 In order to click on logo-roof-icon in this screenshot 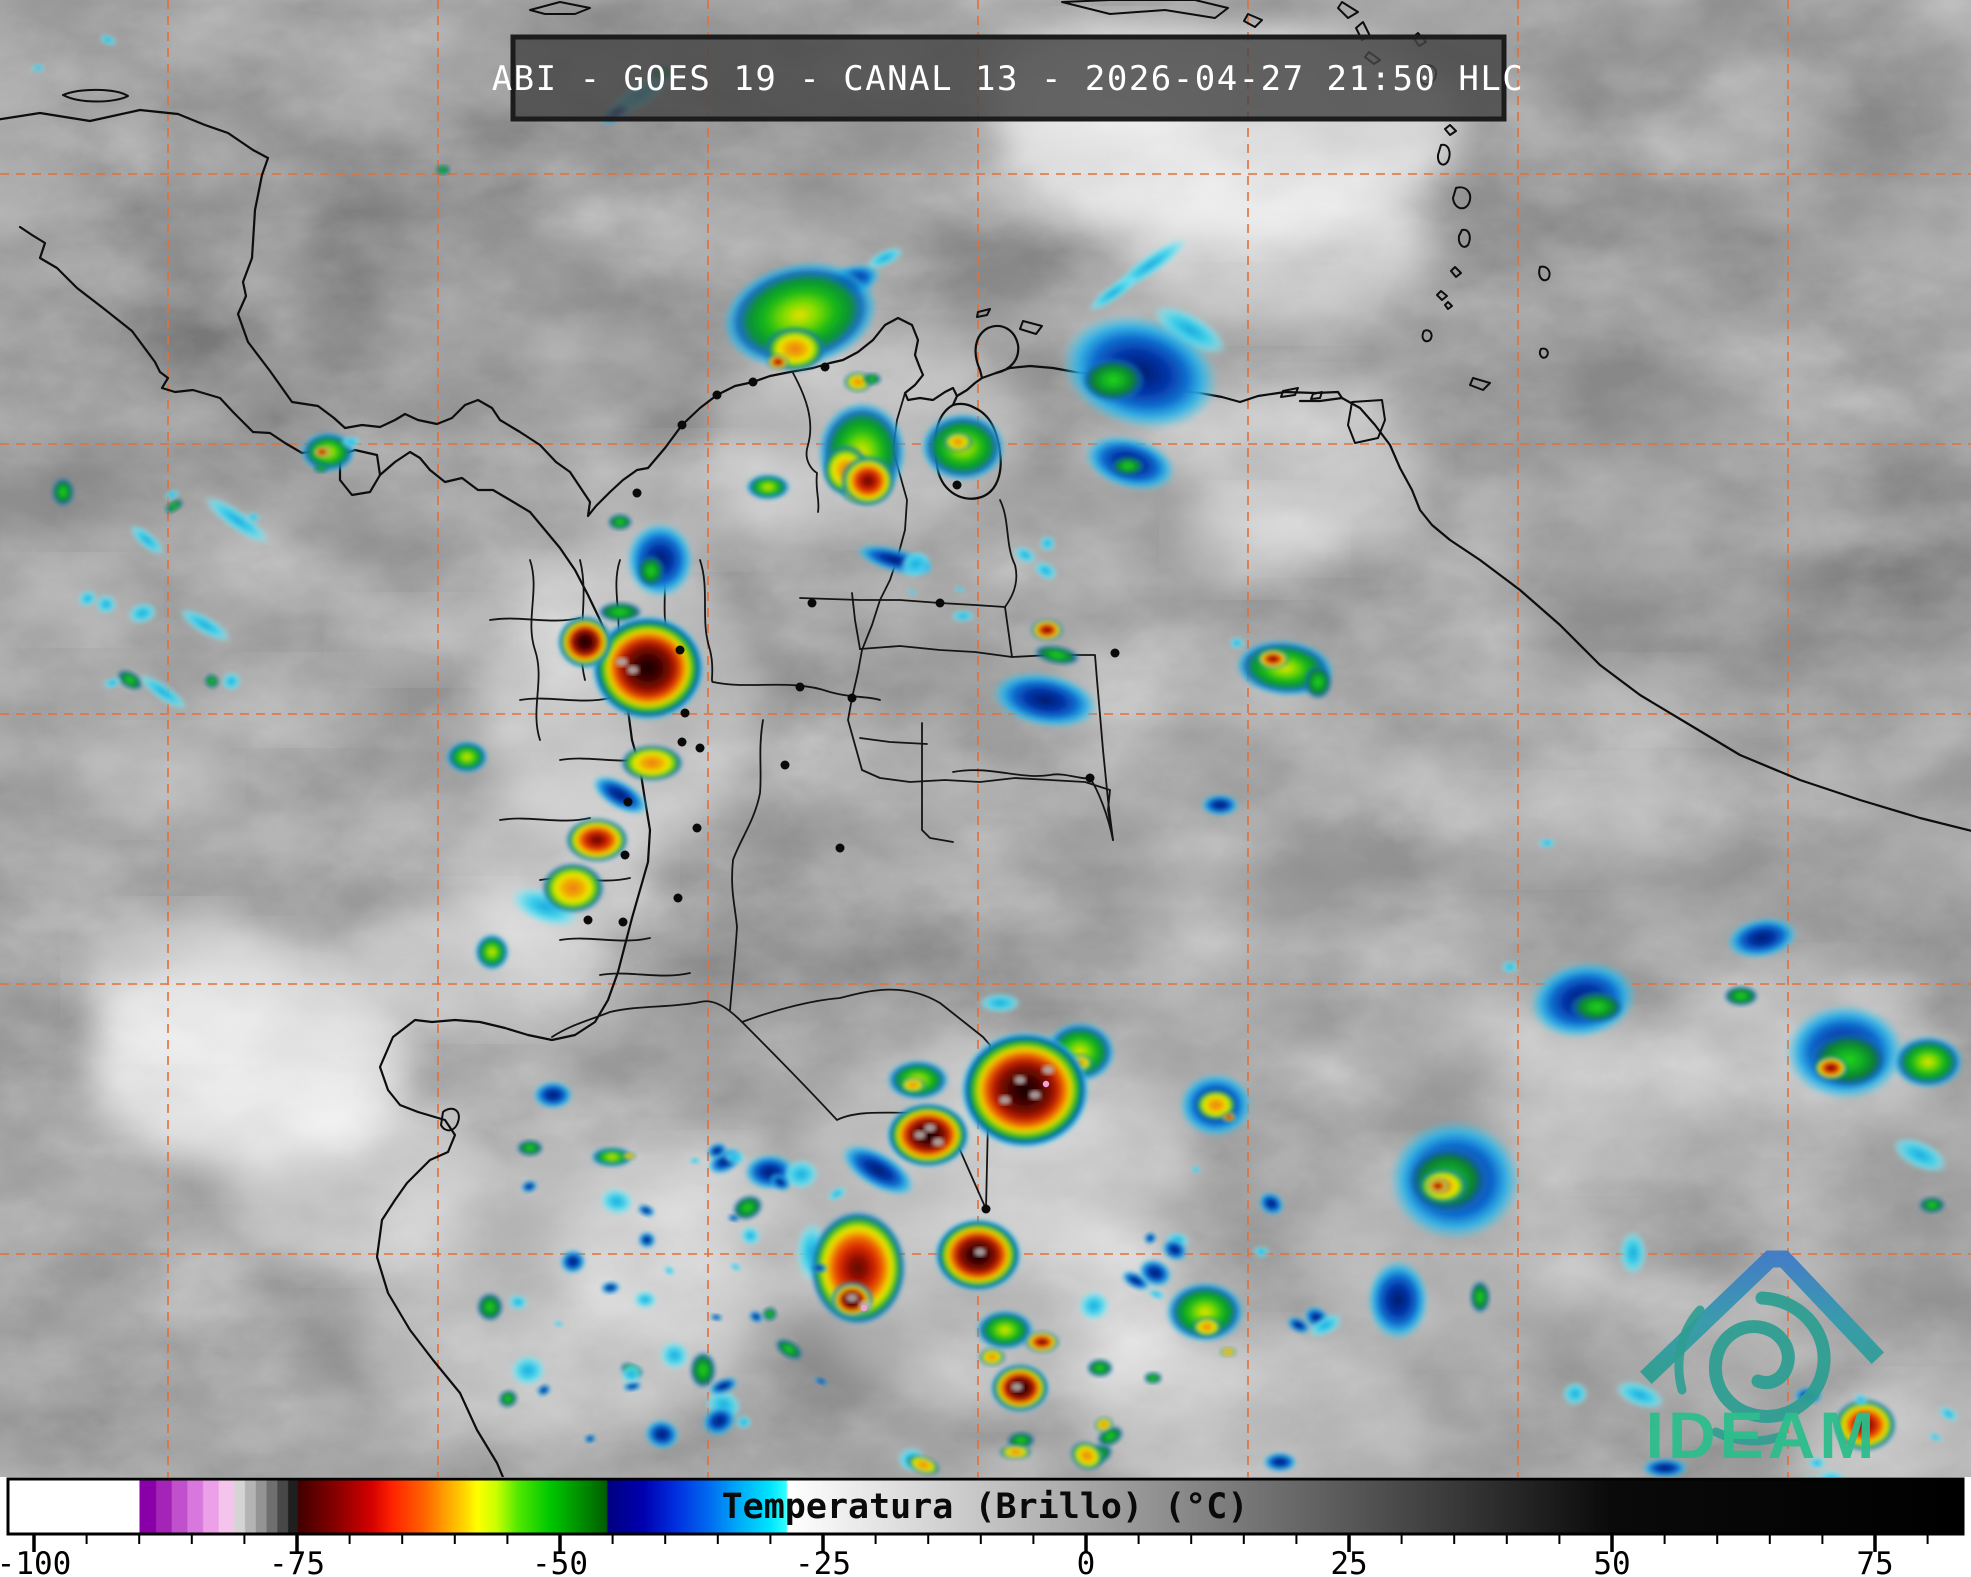, I will do `click(1762, 1317)`.